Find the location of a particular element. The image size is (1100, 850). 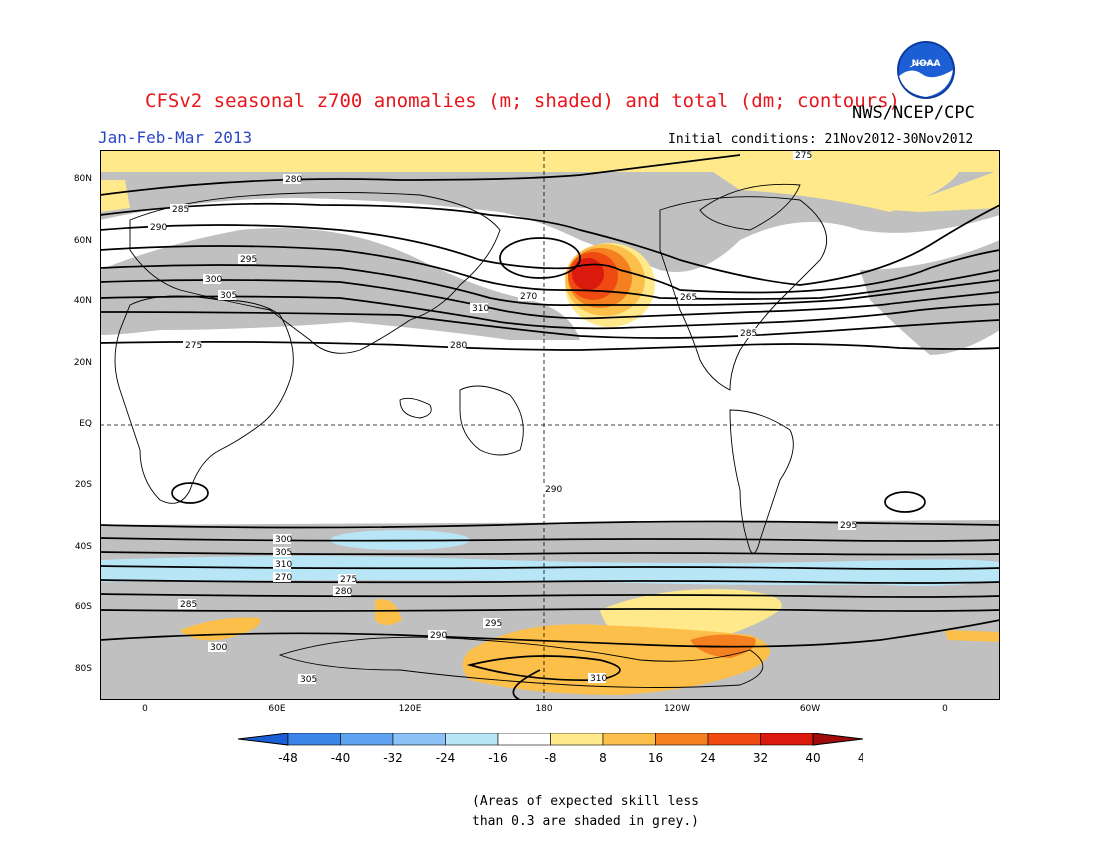

colorbar-upper-arrow is located at coordinates (837, 739).